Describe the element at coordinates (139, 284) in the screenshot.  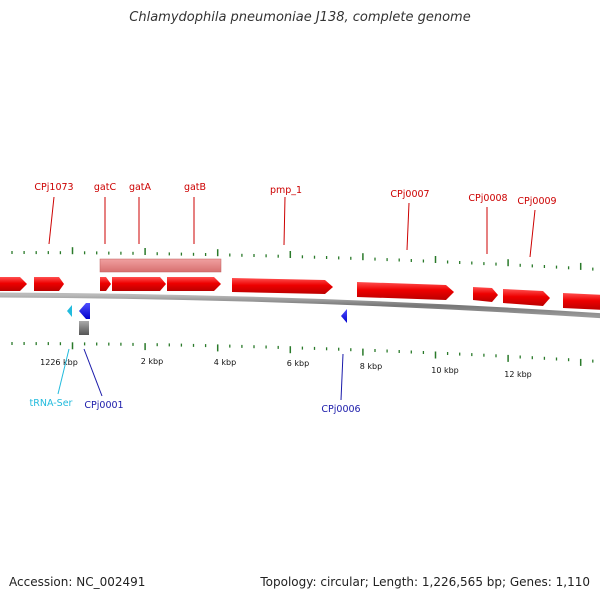
I see `gene-arrow-gata` at that location.